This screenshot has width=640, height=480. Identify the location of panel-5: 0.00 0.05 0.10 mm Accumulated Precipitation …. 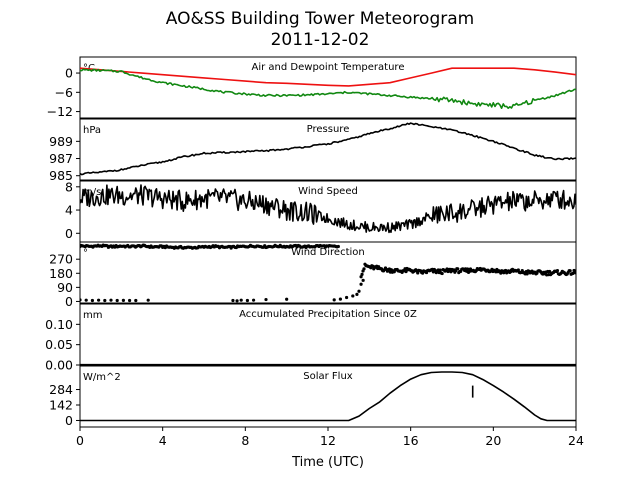
(311, 338).